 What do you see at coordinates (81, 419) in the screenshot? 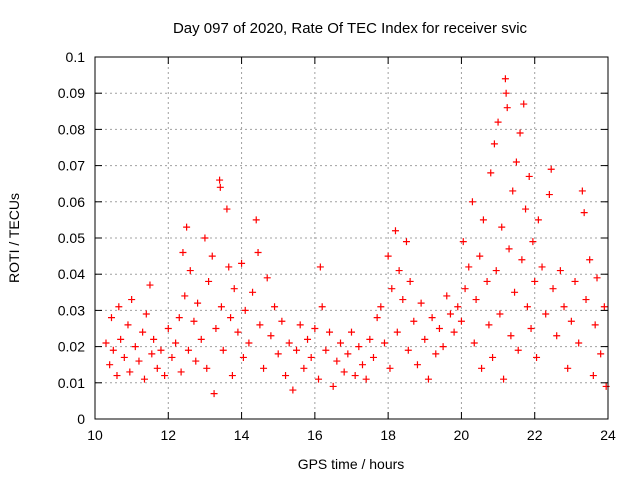
I see `y-tick-label: 0` at bounding box center [81, 419].